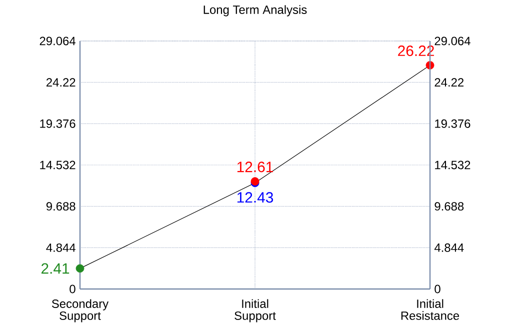 The height and width of the screenshot is (330, 510). I want to click on x-tick-label: Secondary Support, so click(80, 310).